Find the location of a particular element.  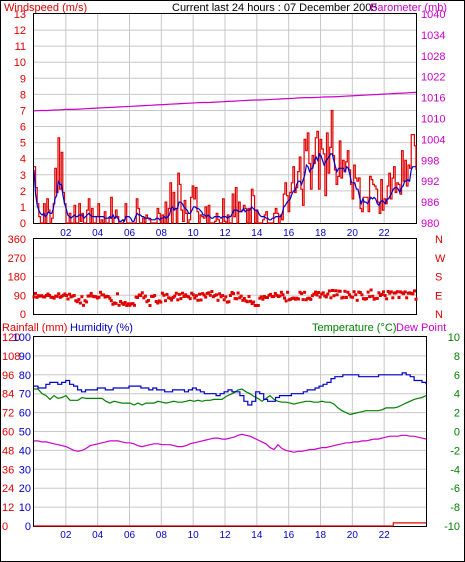

wind-x-tick-label: 10 is located at coordinates (194, 233).